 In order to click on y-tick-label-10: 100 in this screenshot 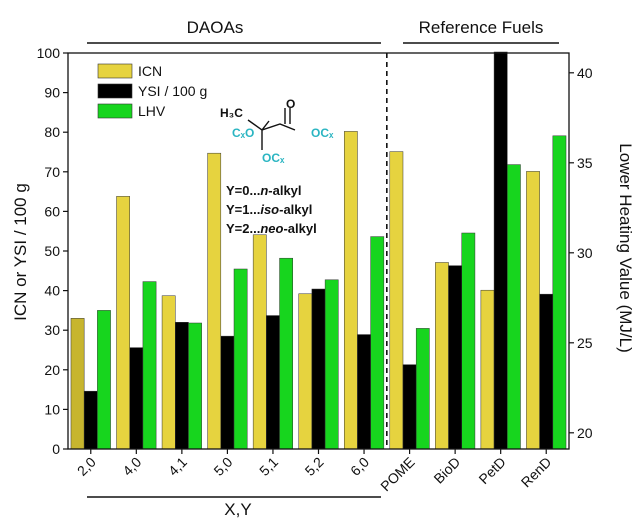, I will do `click(49, 53)`.